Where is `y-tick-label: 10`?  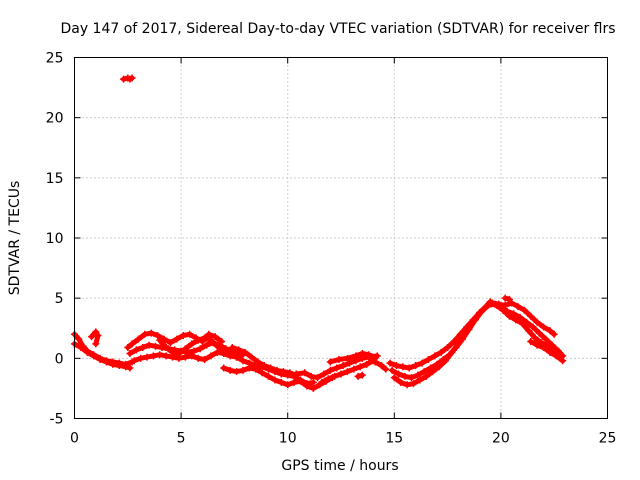
y-tick-label: 10 is located at coordinates (55, 239).